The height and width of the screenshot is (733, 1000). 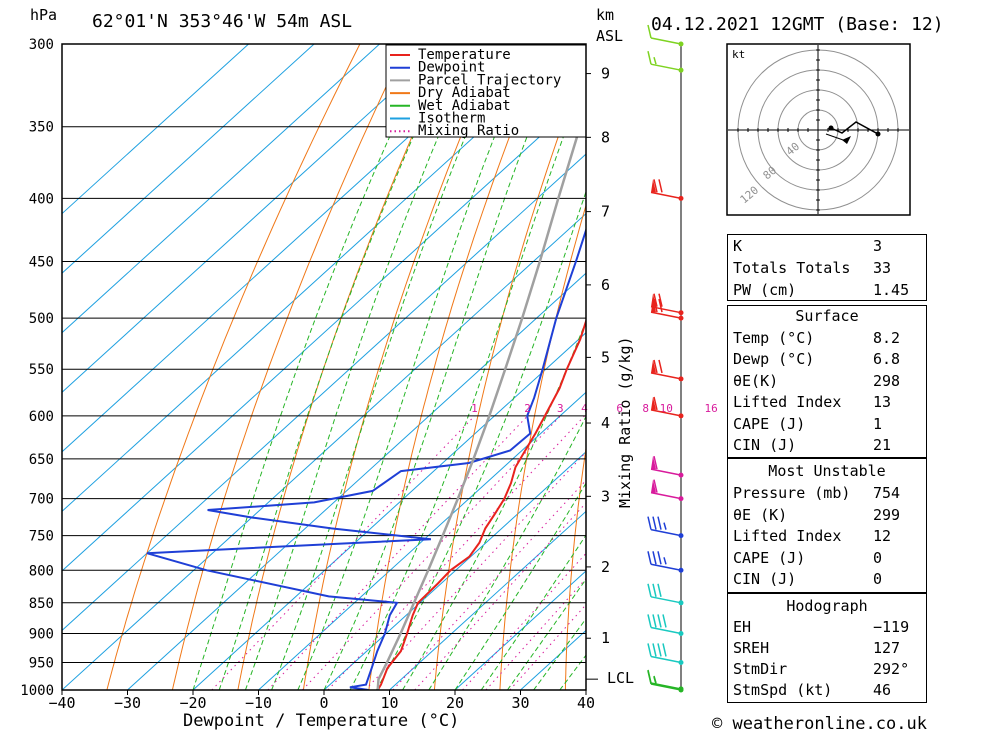 I want to click on hodograph-value: 292°, so click(x=891, y=669).